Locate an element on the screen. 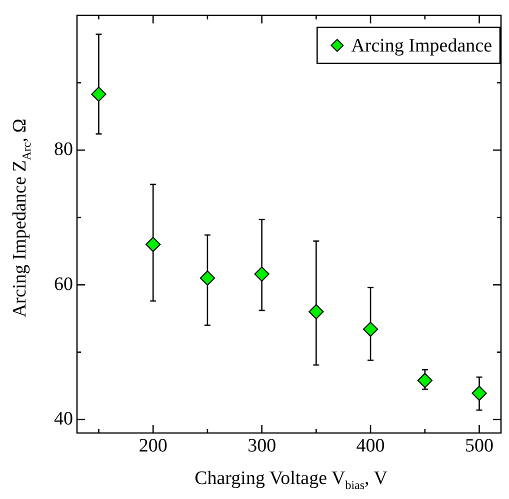 This screenshot has height=499, width=509. x-tick-label: 500 is located at coordinates (479, 445).